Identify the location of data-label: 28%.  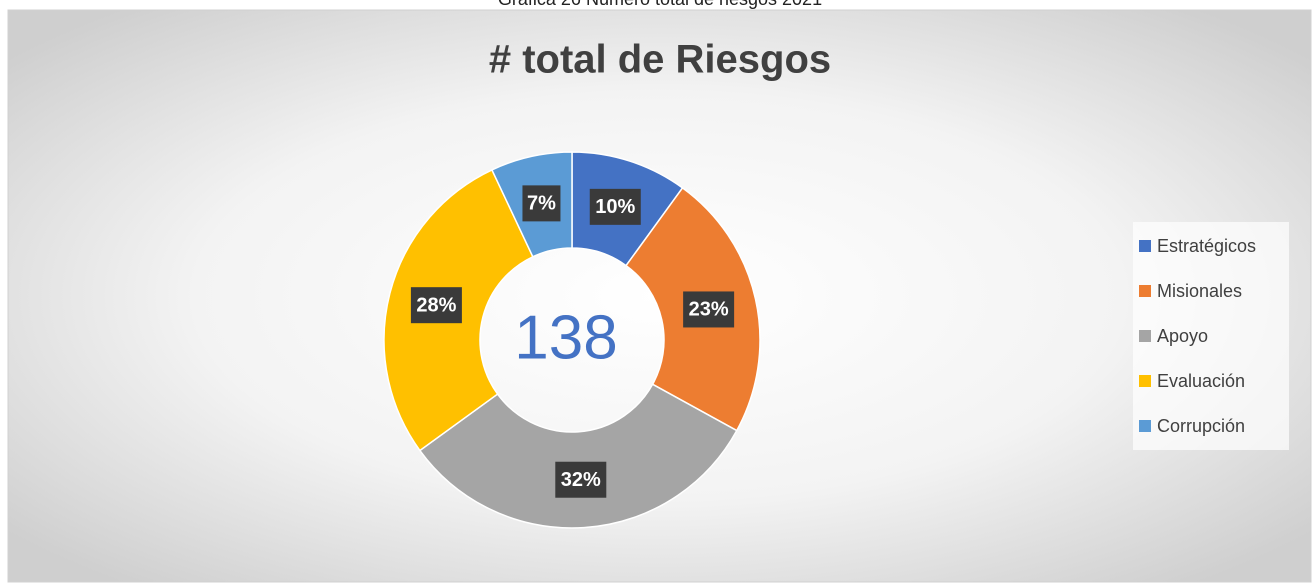
(436, 305).